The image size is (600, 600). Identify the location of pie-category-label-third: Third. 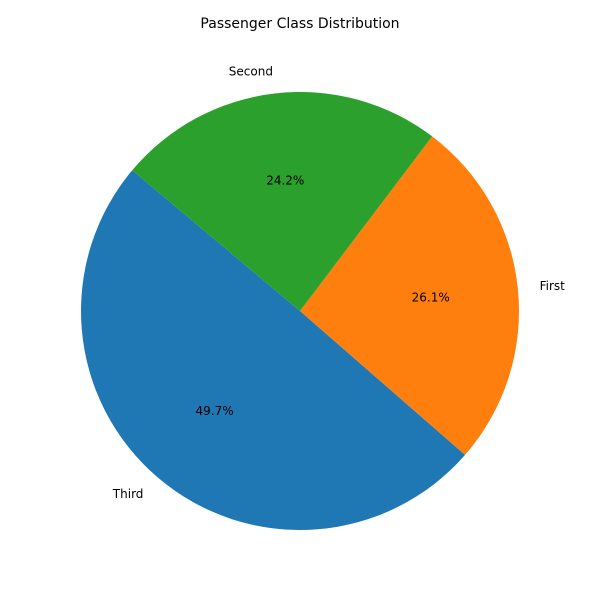
(128, 494).